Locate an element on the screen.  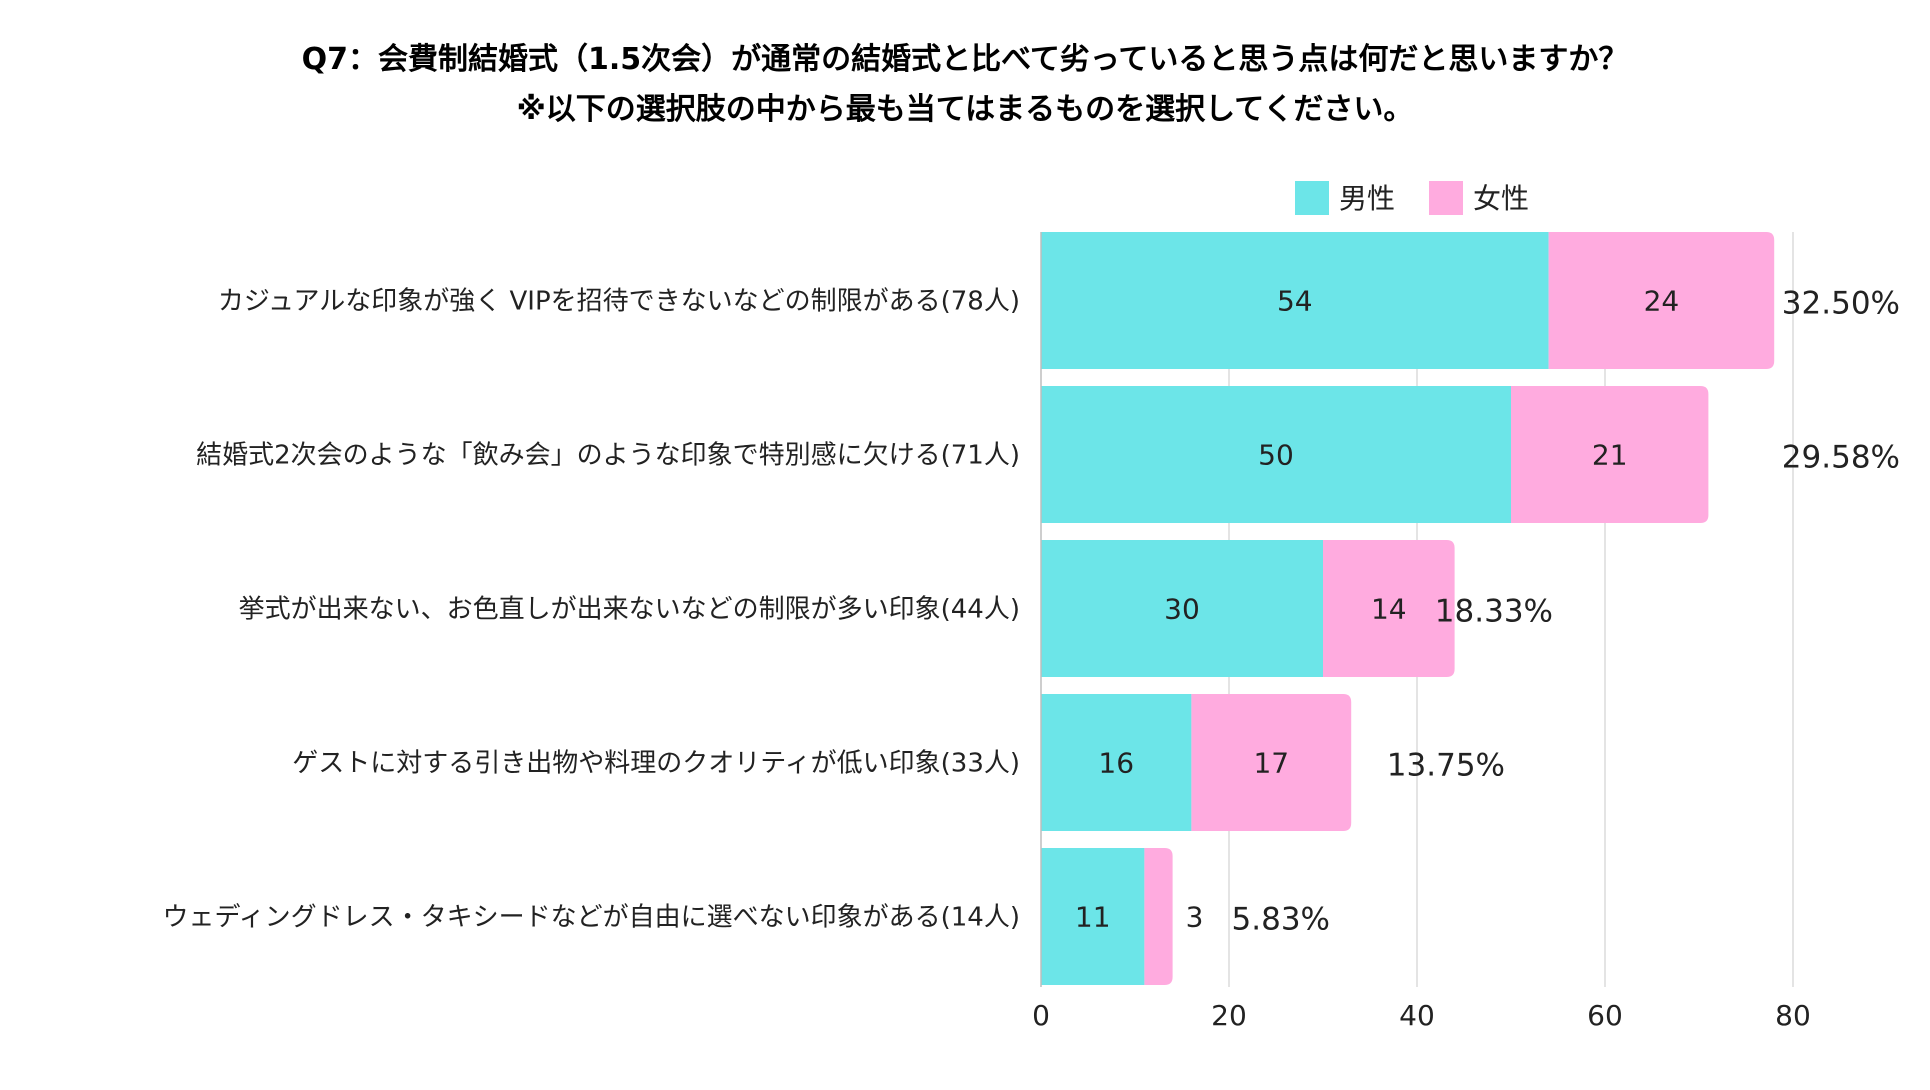
bar-value-label-女性-2: 14 is located at coordinates (1389, 609).